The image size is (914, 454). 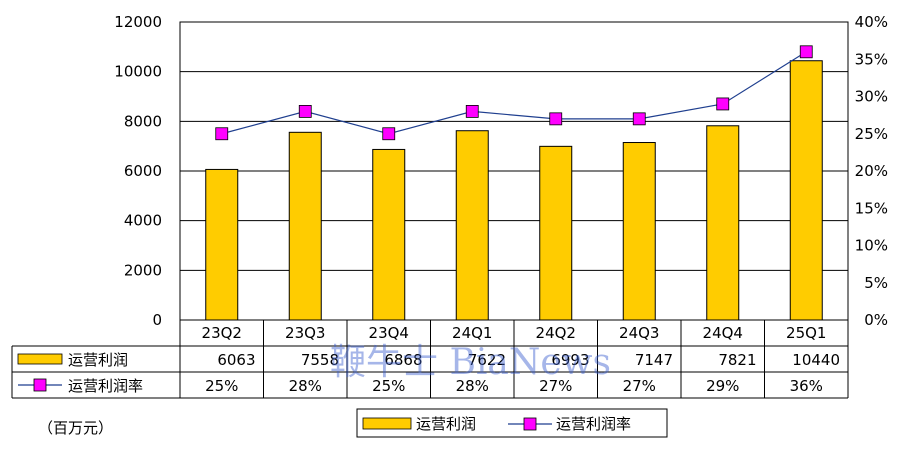 I want to click on legend-marker-swatch, so click(x=530, y=424).